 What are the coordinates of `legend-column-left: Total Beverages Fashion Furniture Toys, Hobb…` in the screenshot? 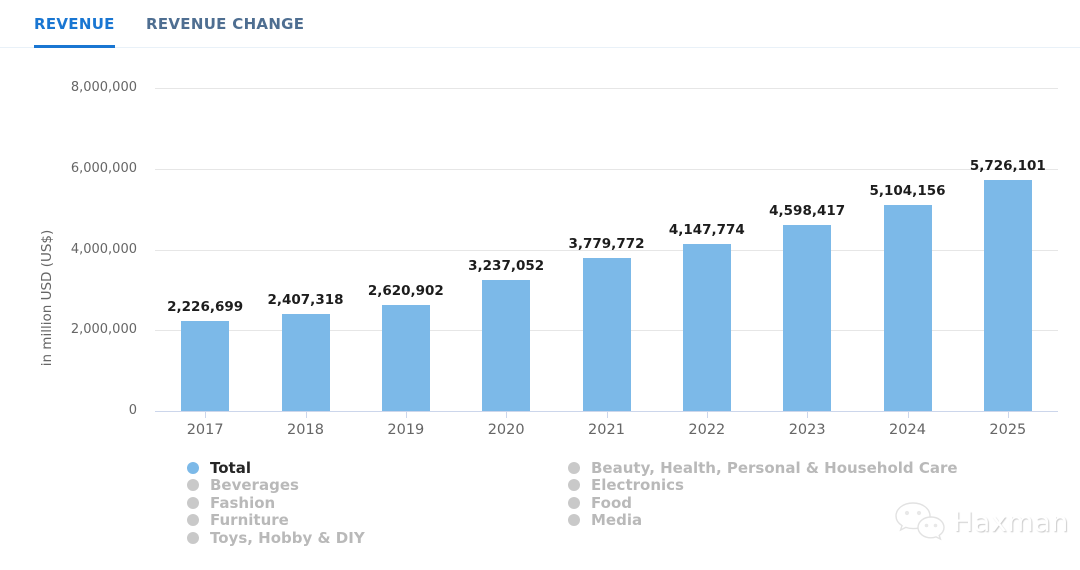 It's located at (276, 503).